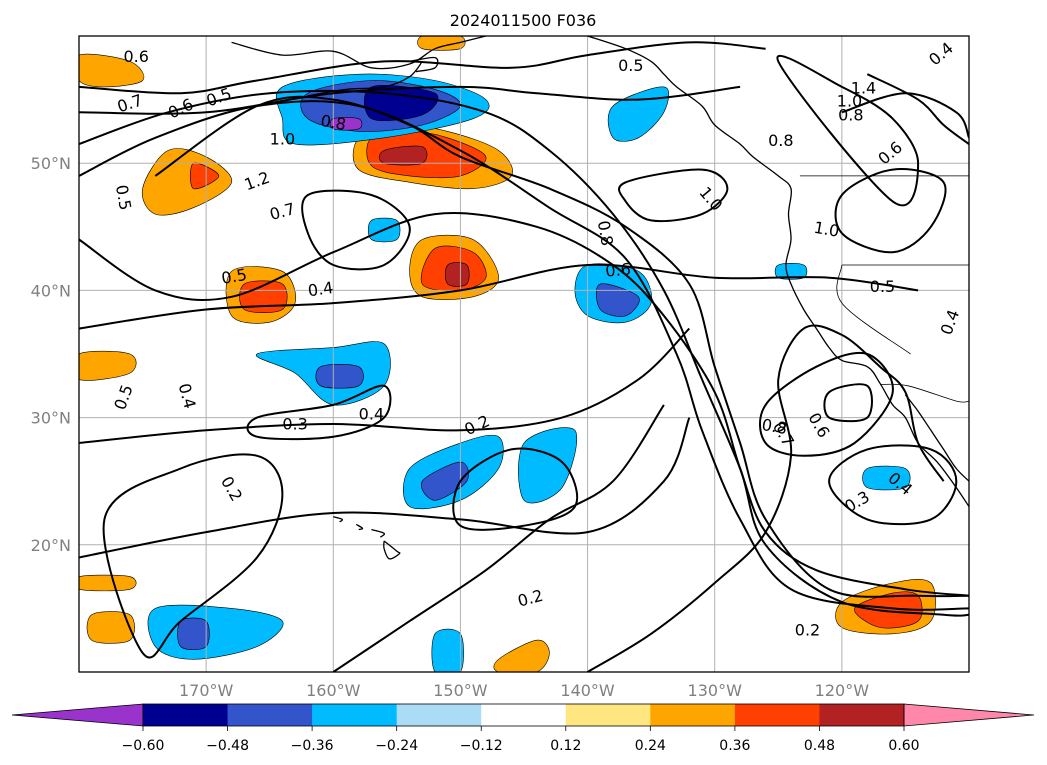 This screenshot has width=1047, height=765. I want to click on longitude-tick-label: 170°W, so click(206, 690).